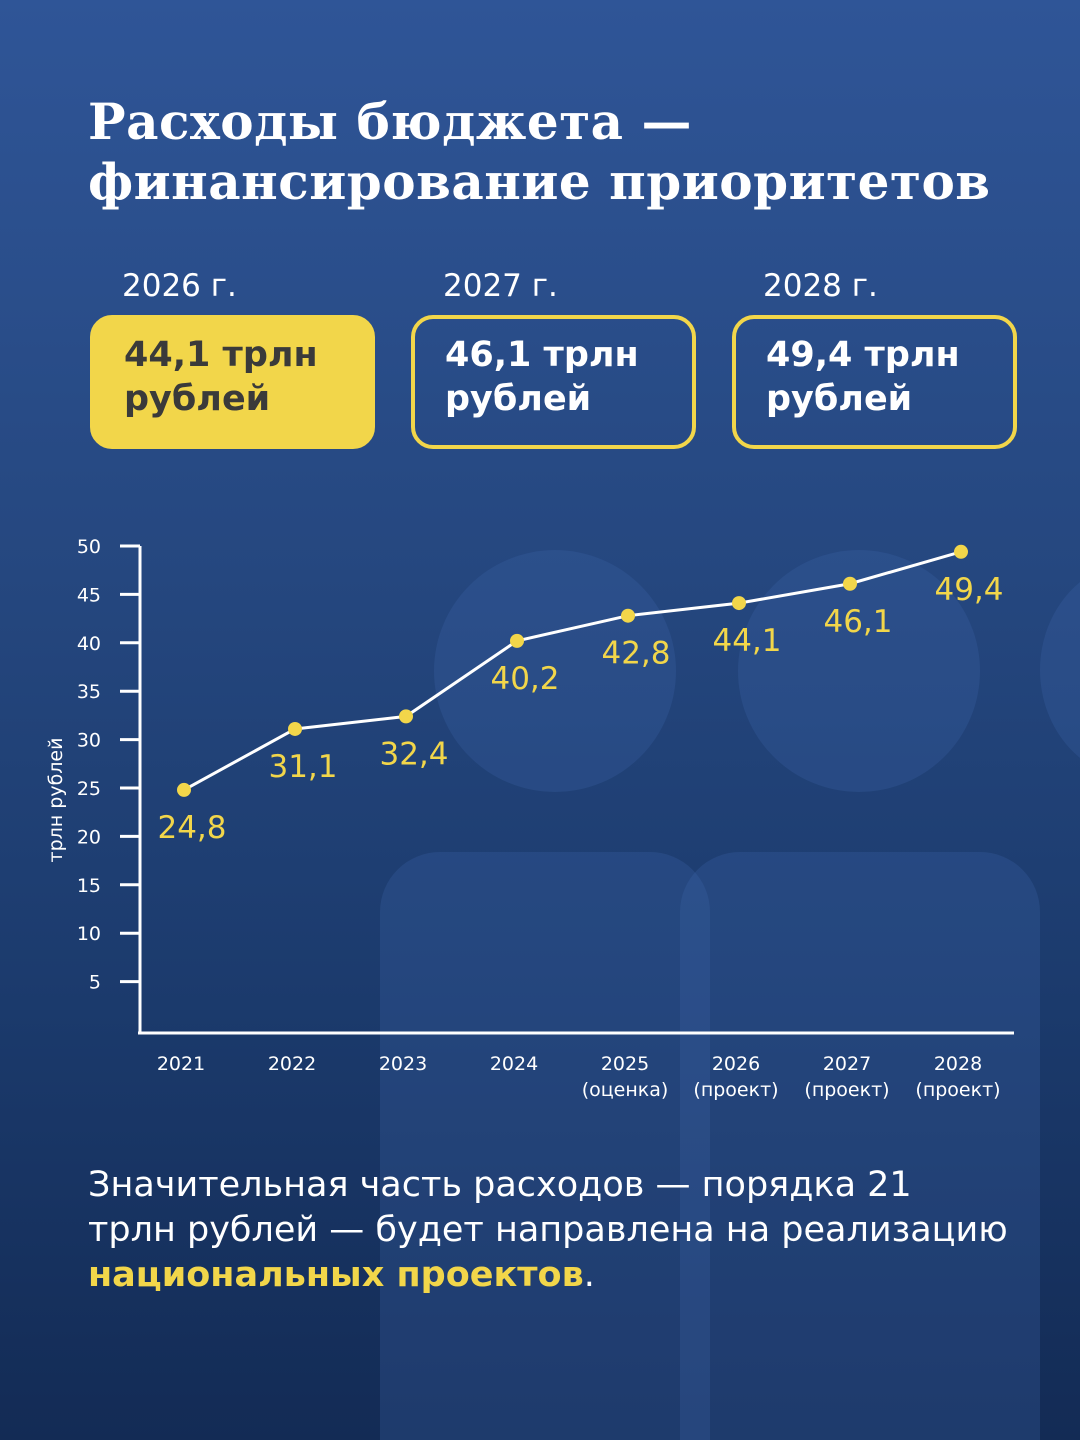 The width and height of the screenshot is (1080, 1440). What do you see at coordinates (336, 1275) in the screenshot?
I see `footer-highlight: национальных проектов` at bounding box center [336, 1275].